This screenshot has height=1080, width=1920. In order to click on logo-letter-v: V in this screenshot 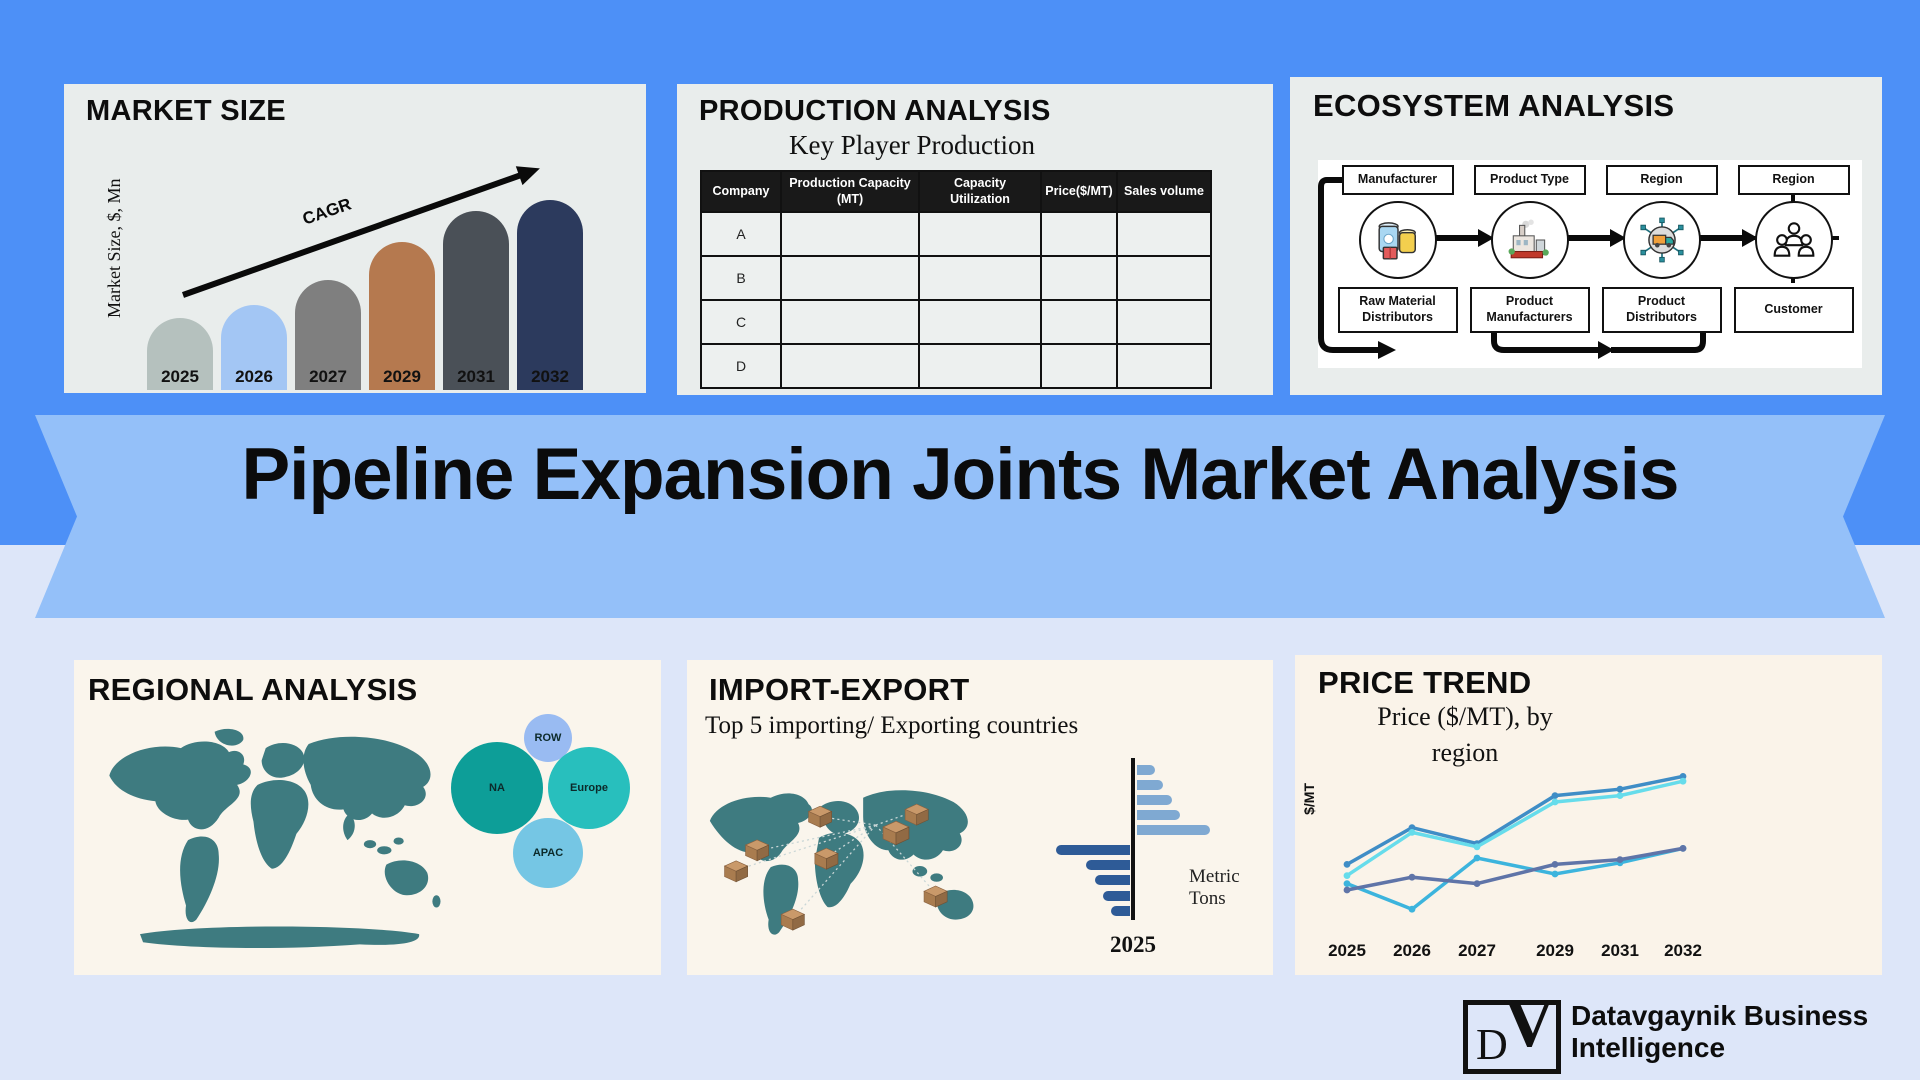, I will do `click(1529, 1023)`.